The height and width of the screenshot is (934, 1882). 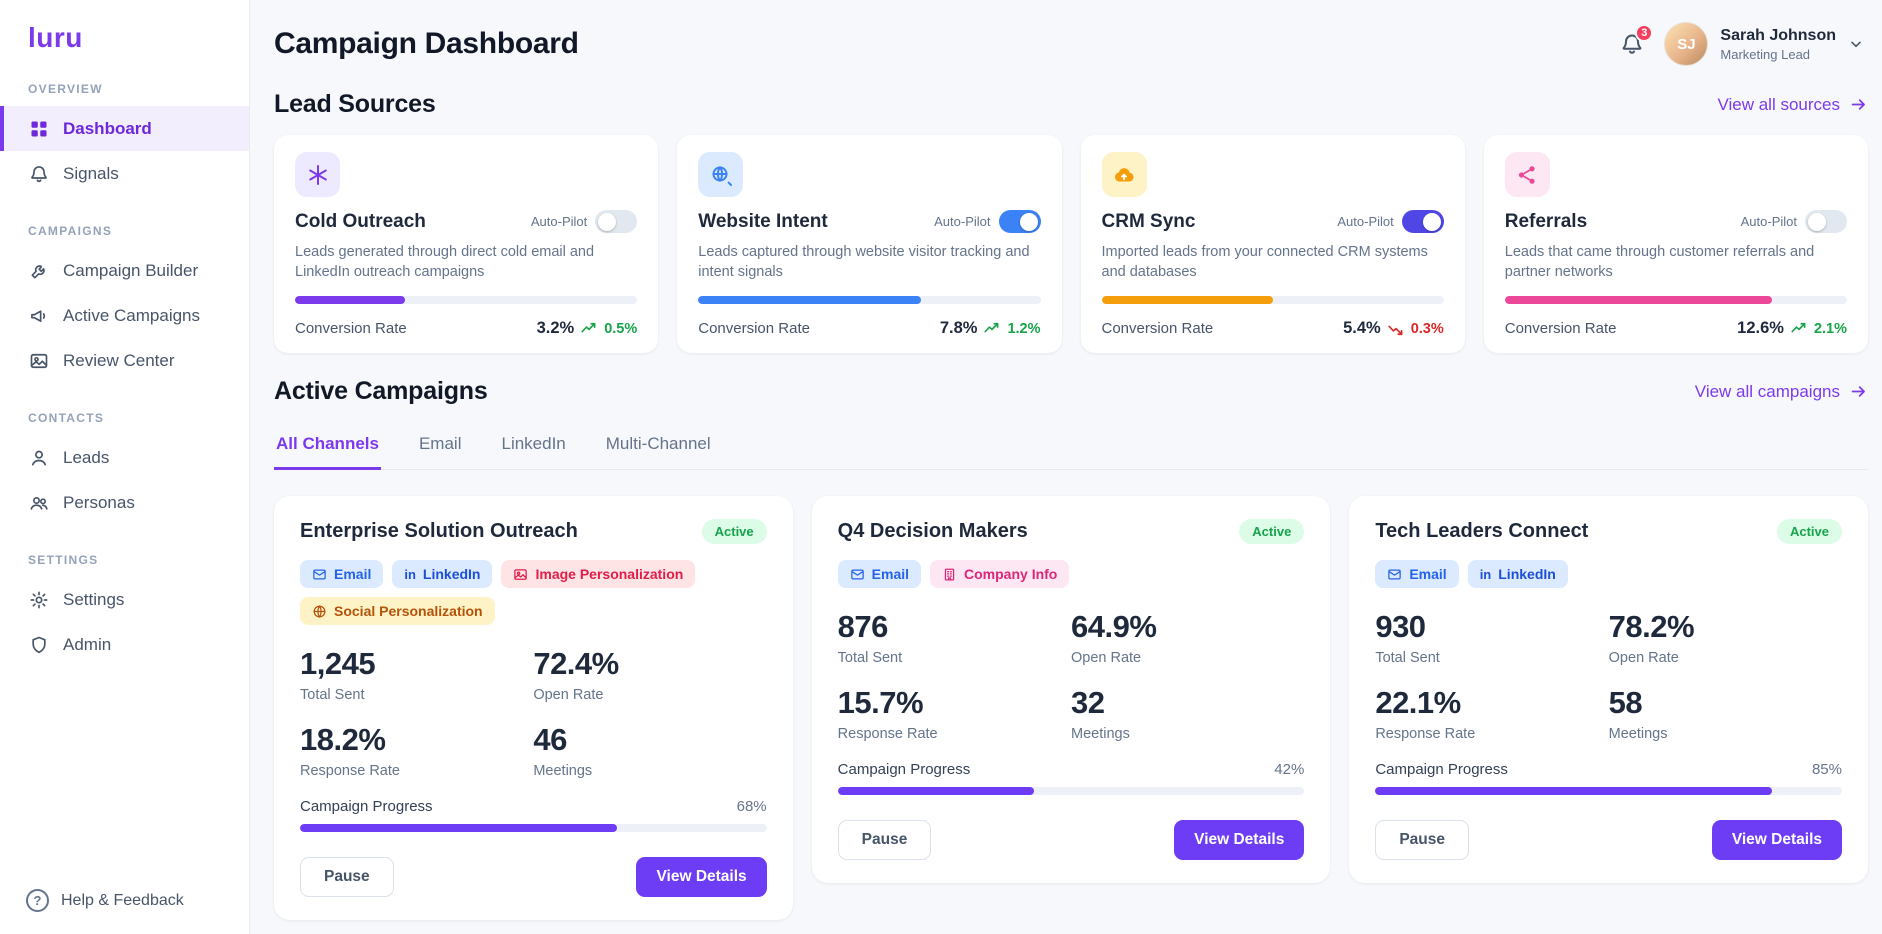 What do you see at coordinates (1024, 328) in the screenshot?
I see `conversion-delta: 1.2%` at bounding box center [1024, 328].